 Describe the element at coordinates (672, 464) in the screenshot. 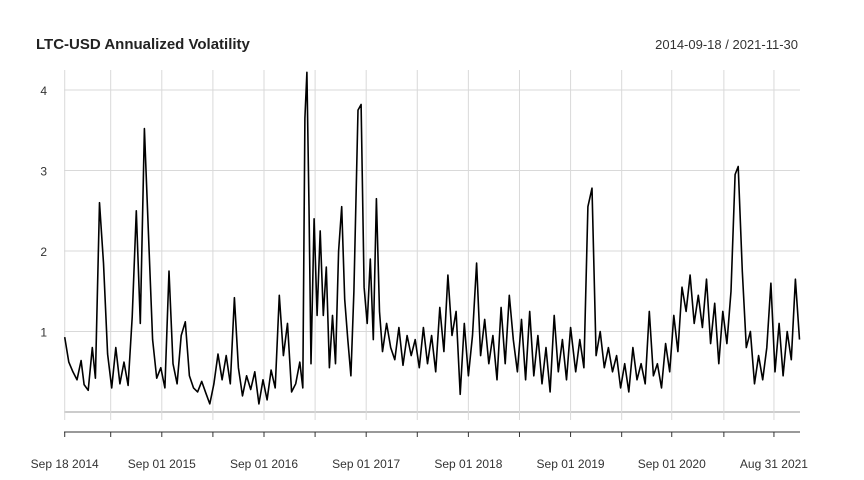

I see `x-tick-label: Sep 01 2020` at that location.